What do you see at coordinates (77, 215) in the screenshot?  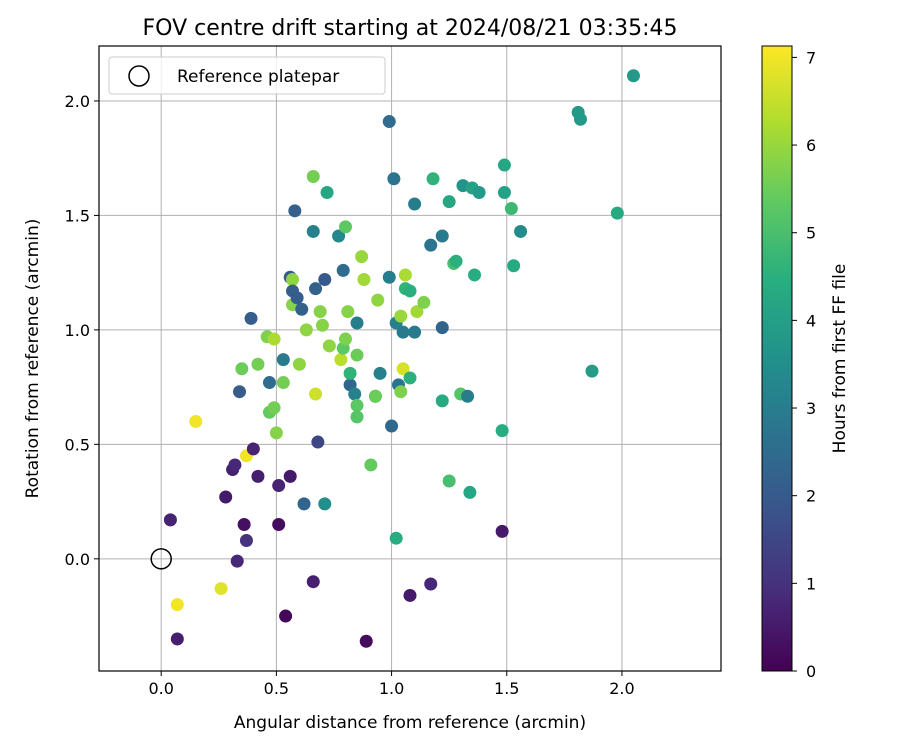 I see `y-tick-label: 1.5` at bounding box center [77, 215].